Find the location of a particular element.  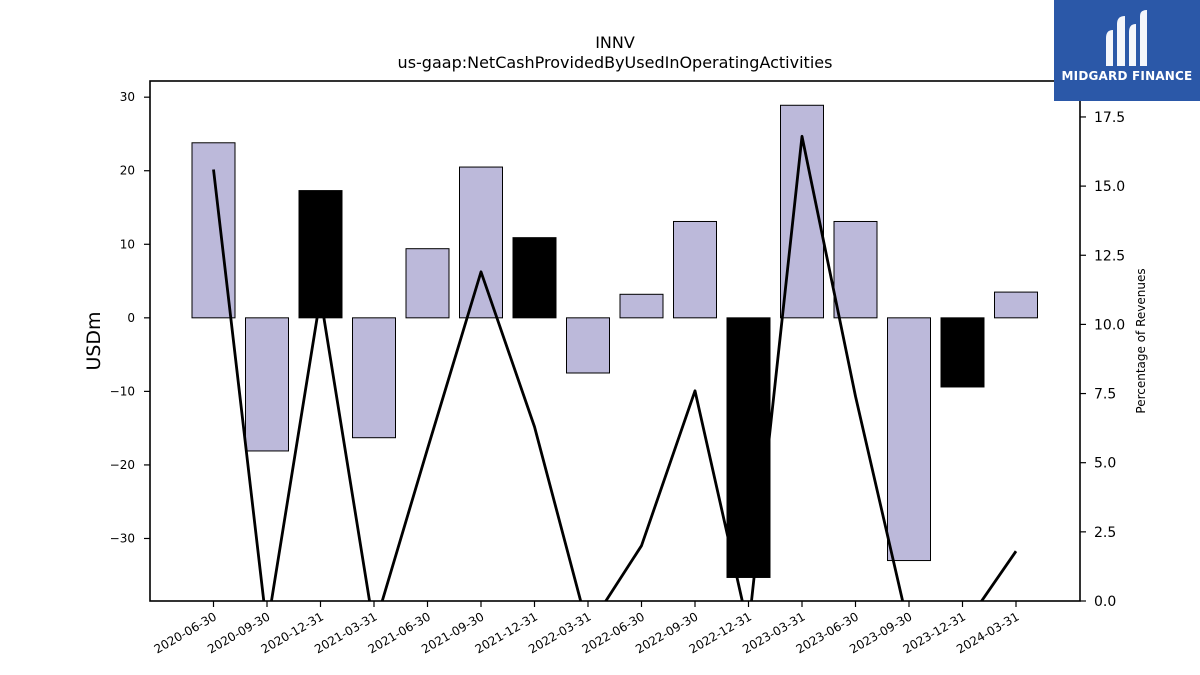

y-tick-label: 0 is located at coordinates (131, 318).